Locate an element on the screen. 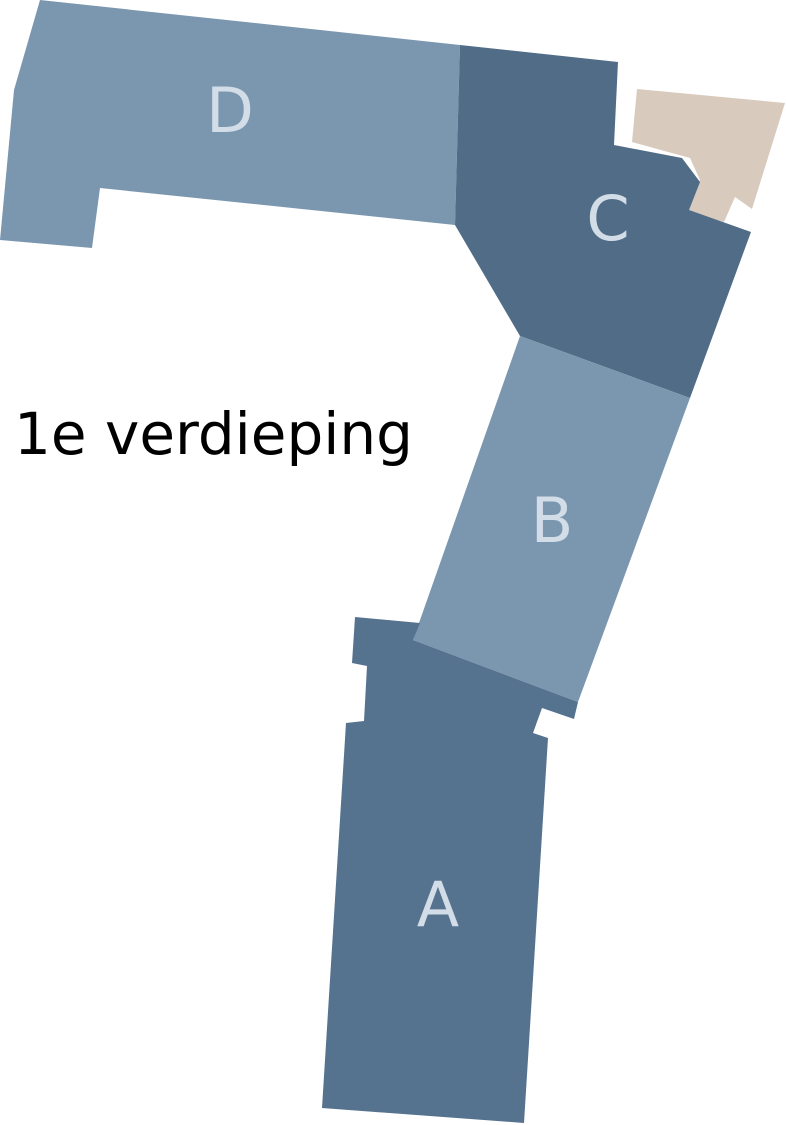 This screenshot has height=1125, width=786. wing-c: C is located at coordinates (603, 221).